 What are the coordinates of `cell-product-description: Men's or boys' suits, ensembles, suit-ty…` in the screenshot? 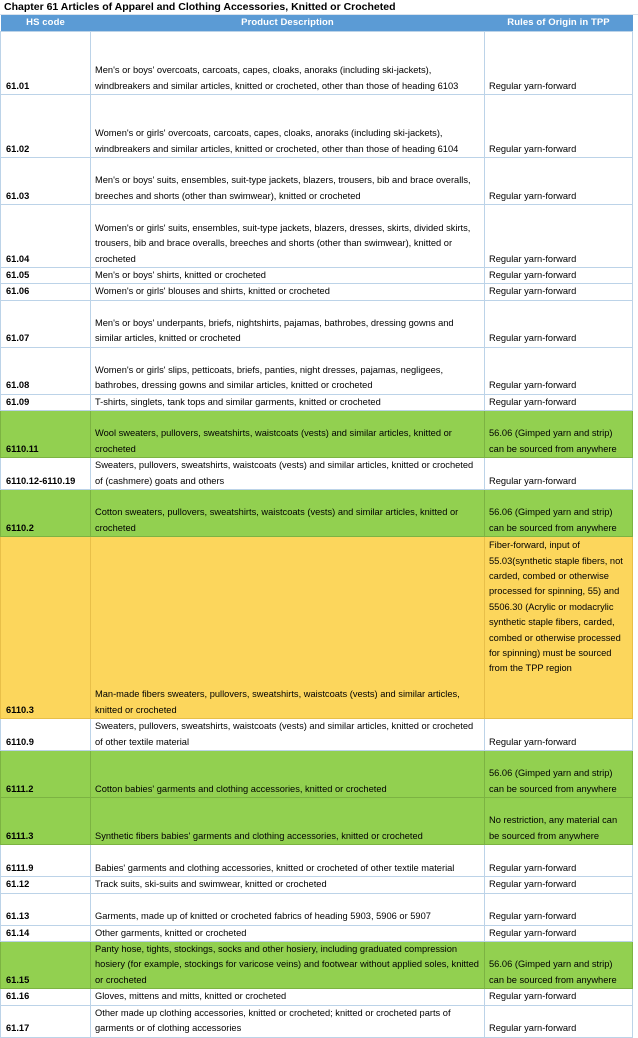 It's located at (287, 181).